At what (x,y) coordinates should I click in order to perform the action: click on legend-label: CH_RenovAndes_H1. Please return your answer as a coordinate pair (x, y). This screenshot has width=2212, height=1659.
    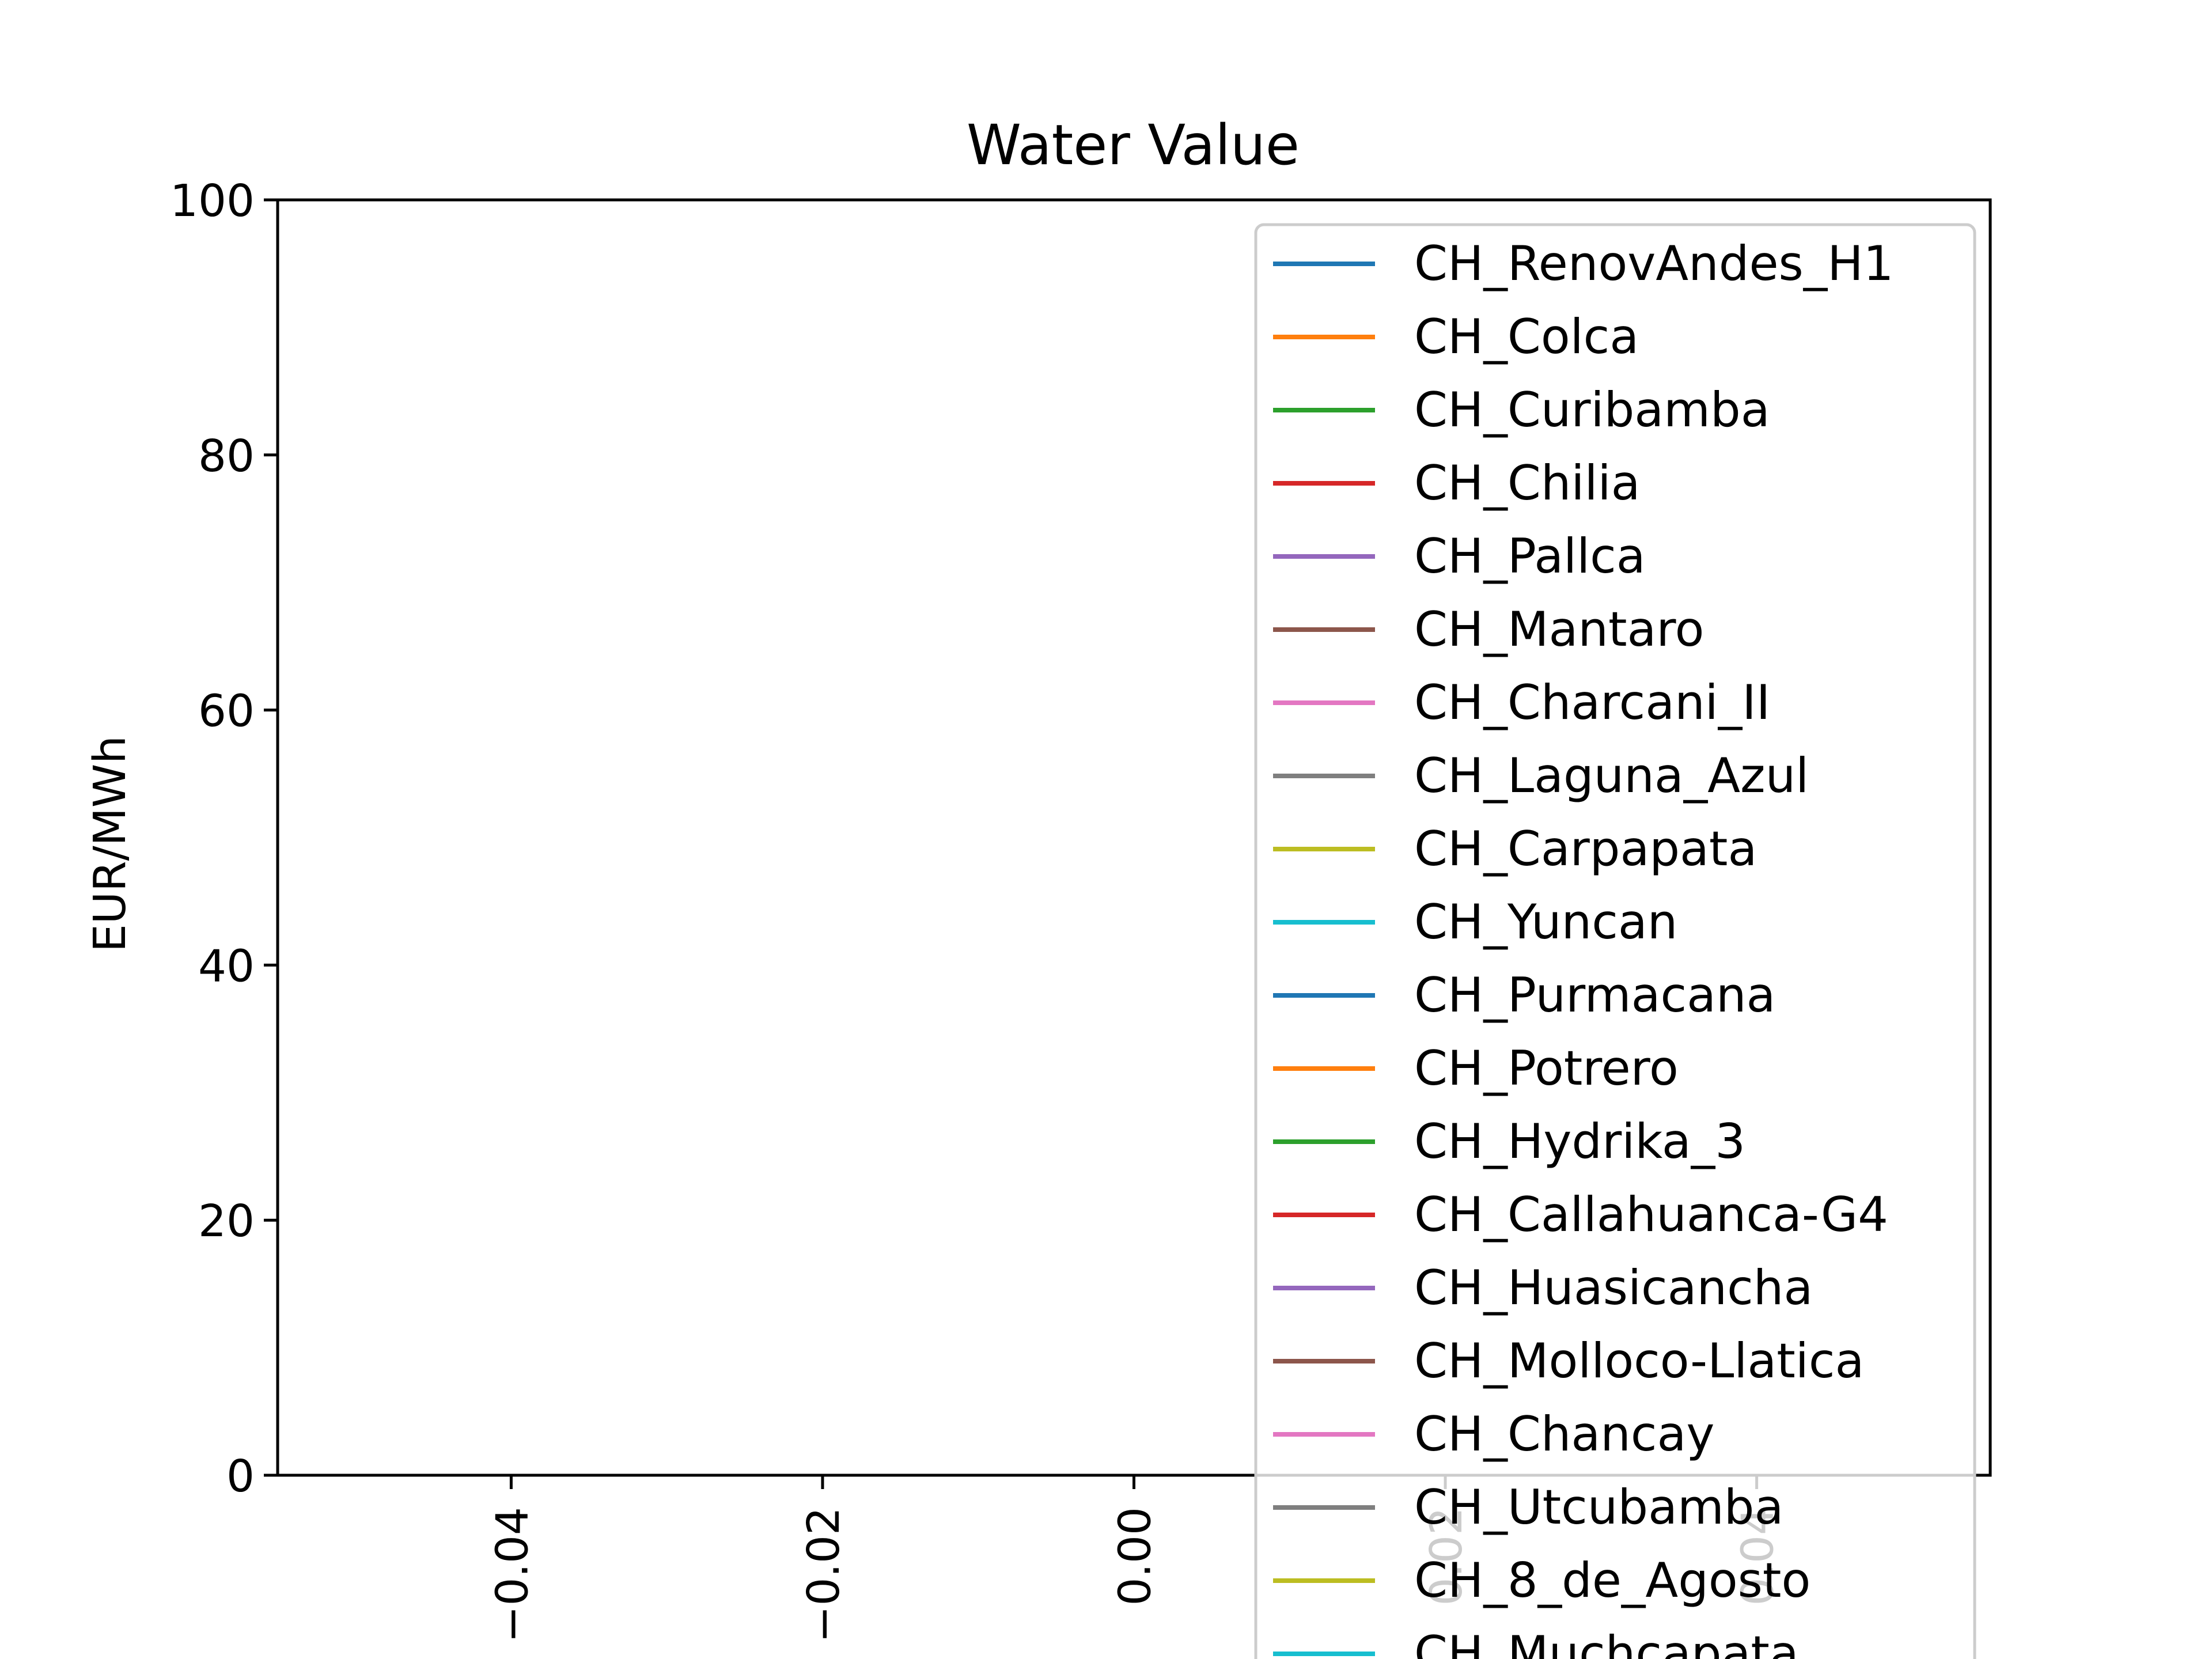
    Looking at the image, I should click on (1653, 263).